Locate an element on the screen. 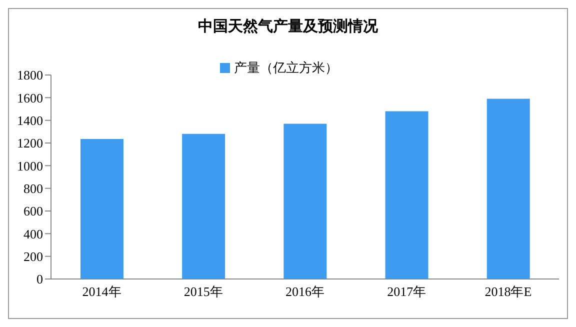 The image size is (576, 327). x-tick-label: 2015年 is located at coordinates (203, 292).